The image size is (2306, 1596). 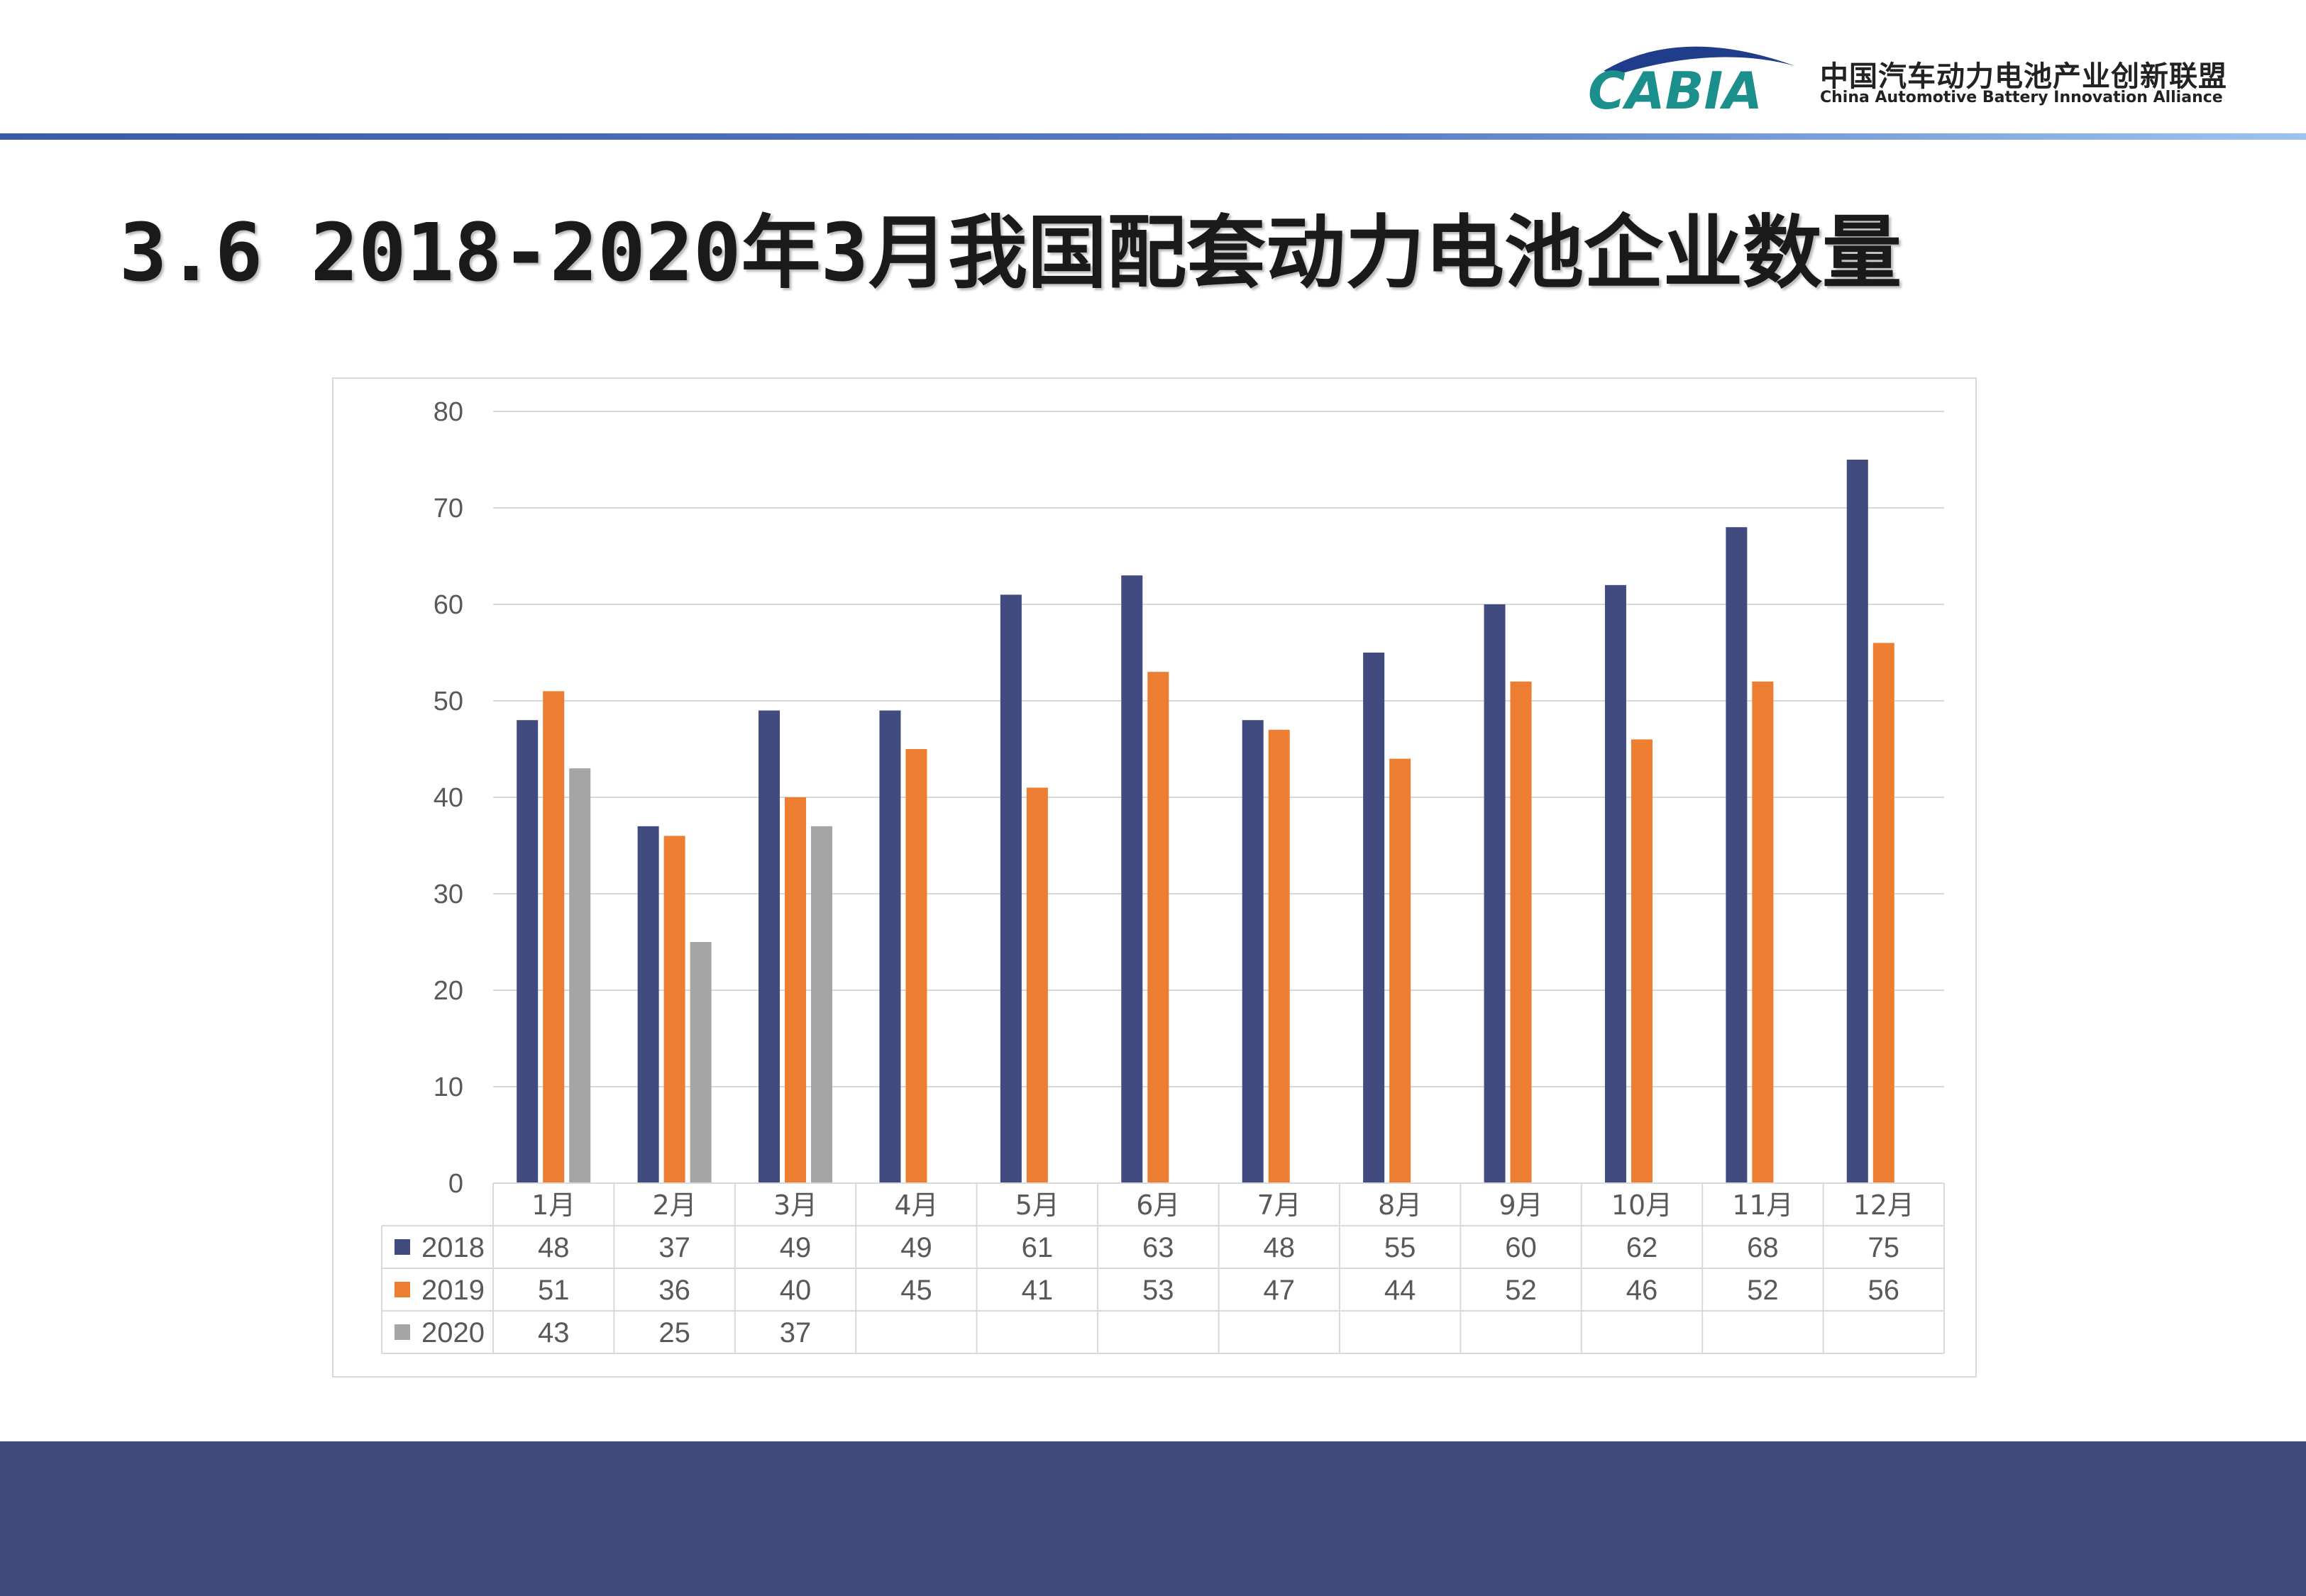 What do you see at coordinates (1158, 1247) in the screenshot?
I see `table-value: 63` at bounding box center [1158, 1247].